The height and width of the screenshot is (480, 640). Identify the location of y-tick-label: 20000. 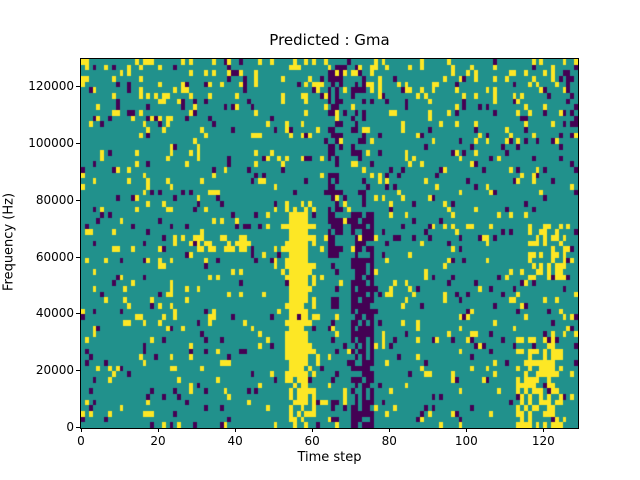
(54, 370).